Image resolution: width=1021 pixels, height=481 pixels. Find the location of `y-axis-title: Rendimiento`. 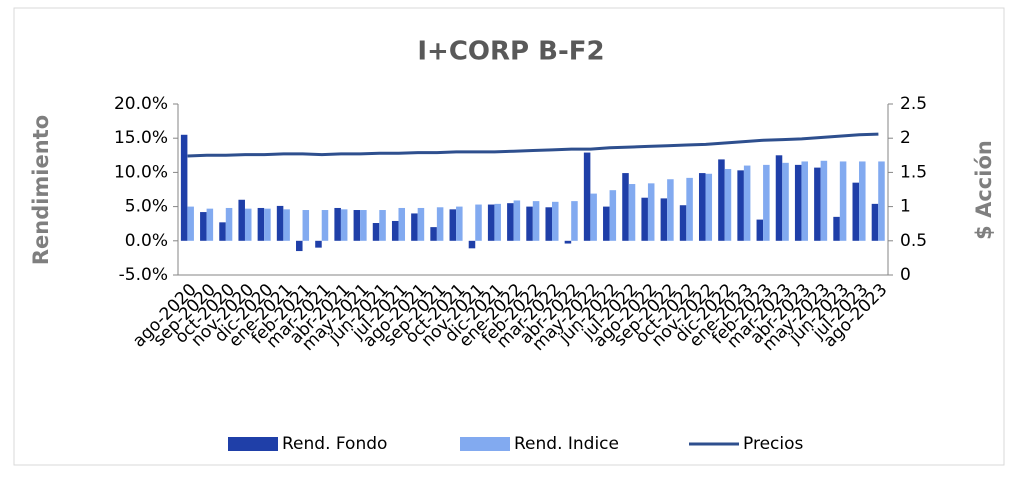

y-axis-title: Rendimiento is located at coordinates (41, 190).